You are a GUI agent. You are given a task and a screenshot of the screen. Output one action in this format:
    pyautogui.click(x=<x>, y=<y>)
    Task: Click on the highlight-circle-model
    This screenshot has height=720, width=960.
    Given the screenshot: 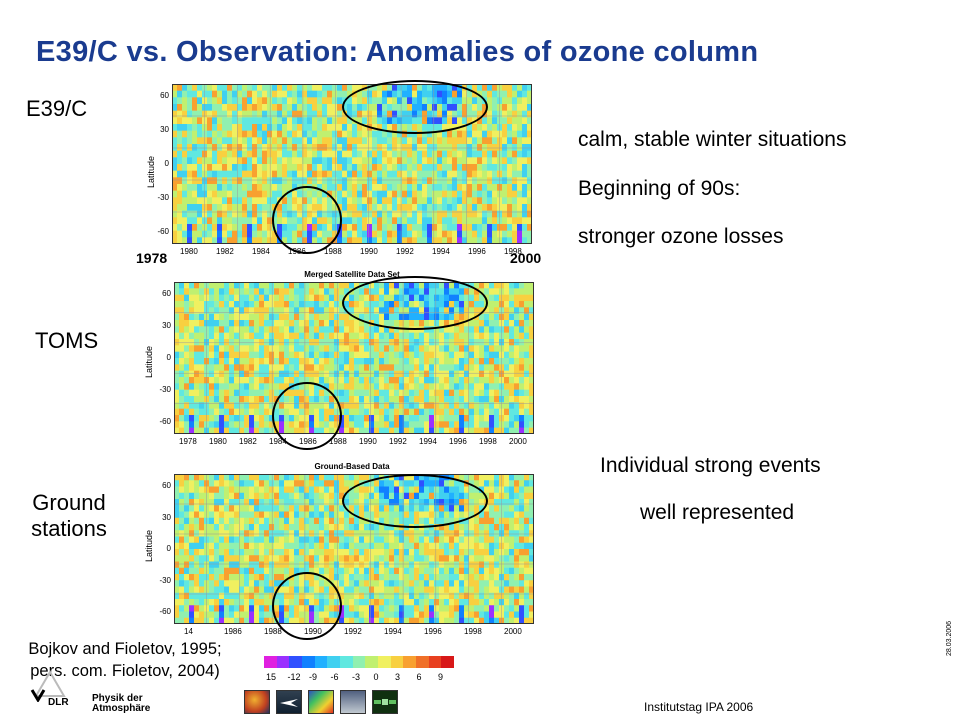 What is the action you would take?
    pyautogui.click(x=307, y=220)
    